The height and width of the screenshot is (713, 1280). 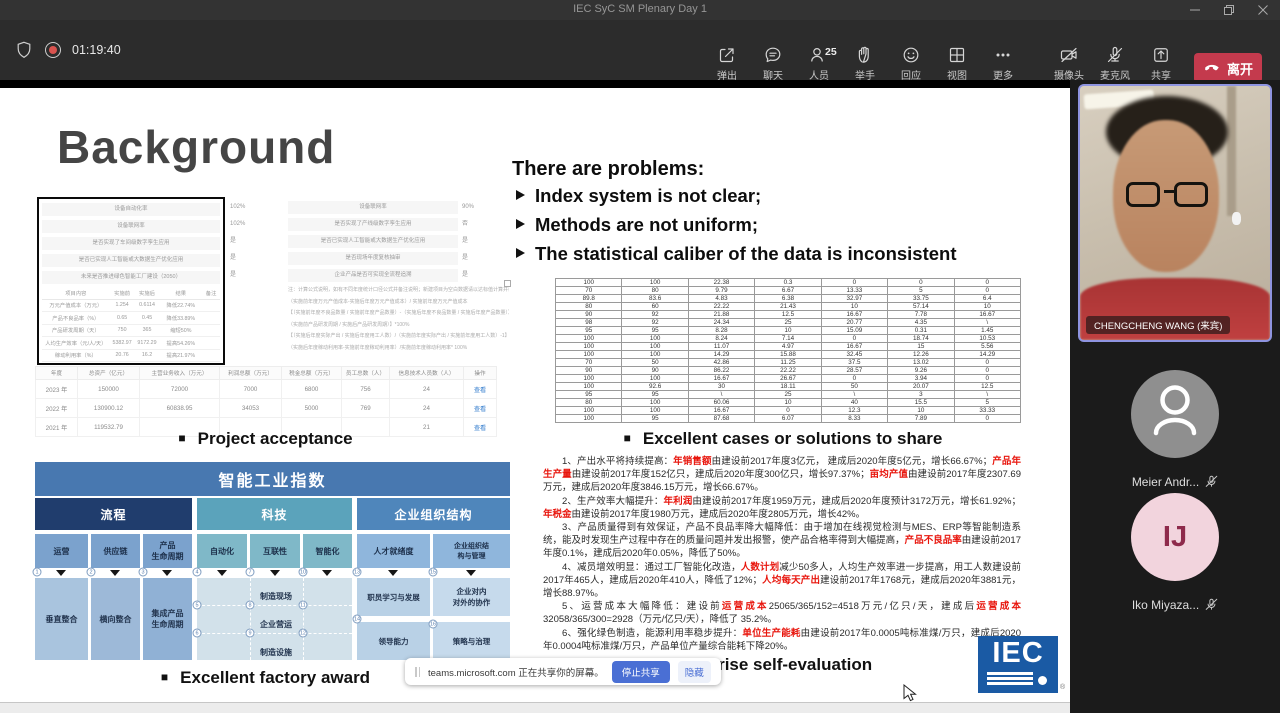 What do you see at coordinates (1228, 68) in the screenshot?
I see `leave-button: 离开` at bounding box center [1228, 68].